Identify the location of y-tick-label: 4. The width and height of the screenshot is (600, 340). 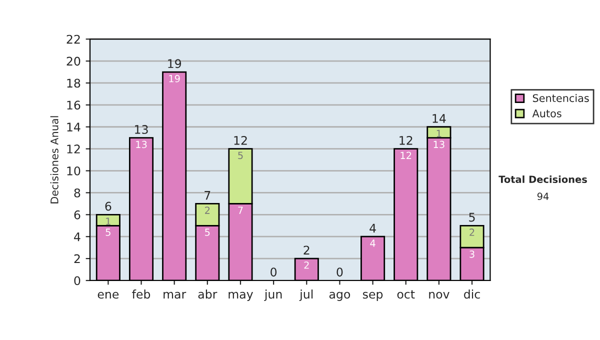
(77, 237).